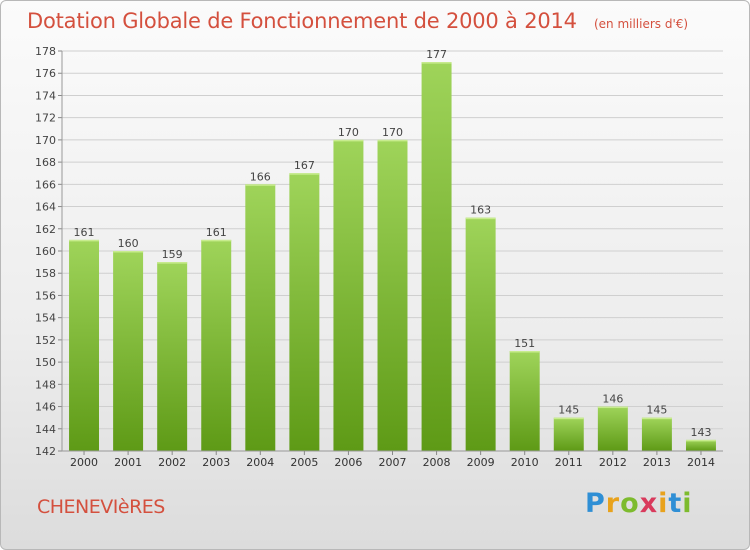 This screenshot has width=750, height=550. Describe the element at coordinates (172, 254) in the screenshot. I see `data-label: 159` at that location.